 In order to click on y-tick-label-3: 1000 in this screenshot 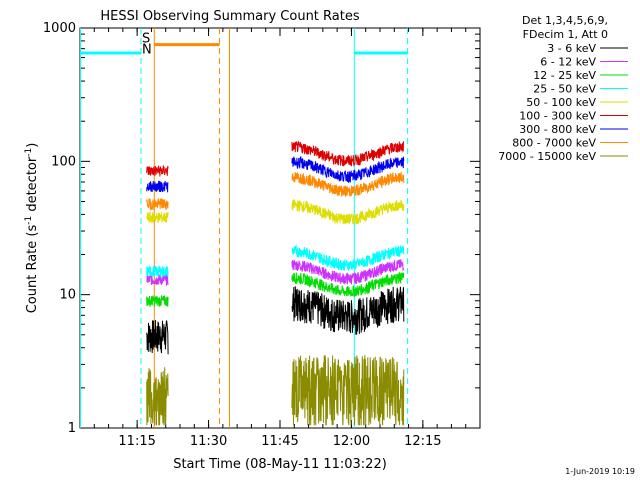, I will do `click(59, 28)`.